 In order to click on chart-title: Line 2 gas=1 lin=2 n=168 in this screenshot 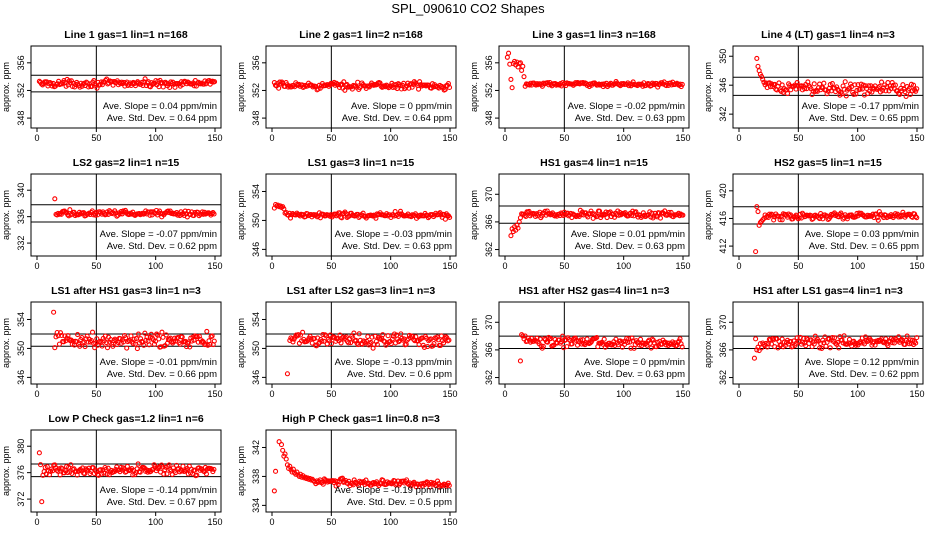, I will do `click(361, 35)`.